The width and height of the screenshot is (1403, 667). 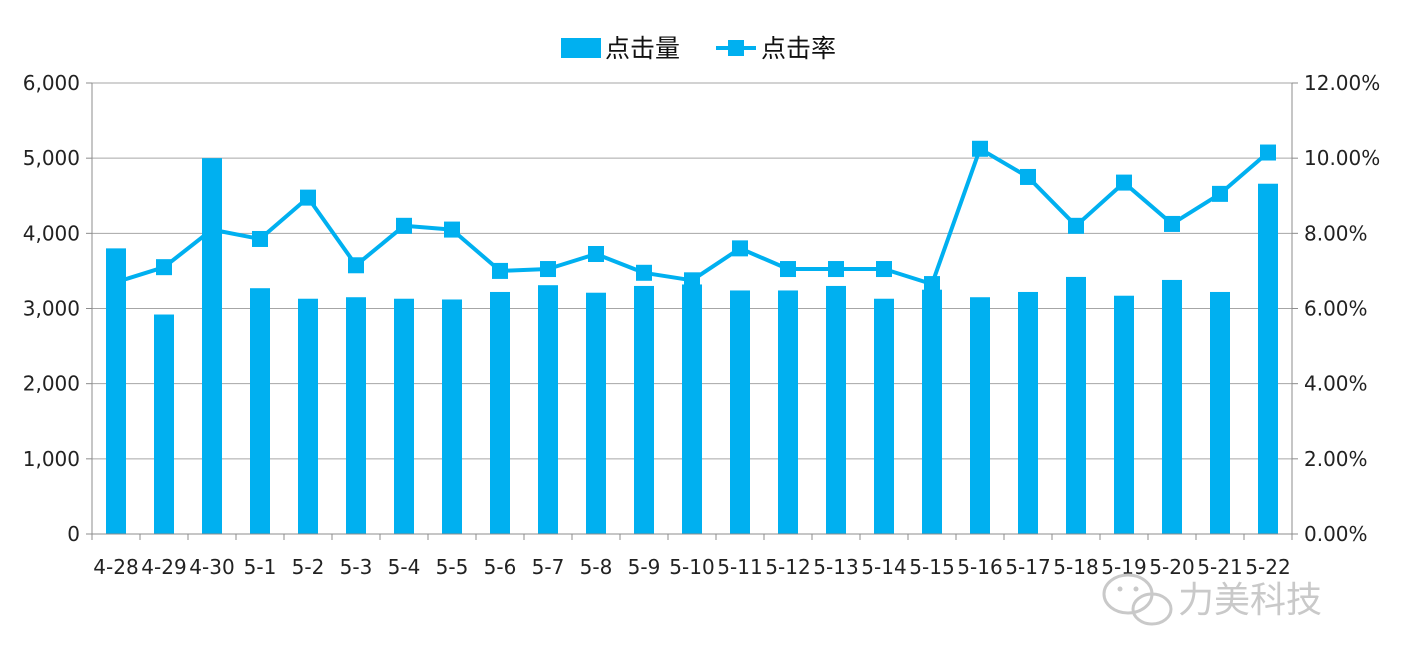 What do you see at coordinates (1171, 567) in the screenshot?
I see `x-tick-label: 5-20` at bounding box center [1171, 567].